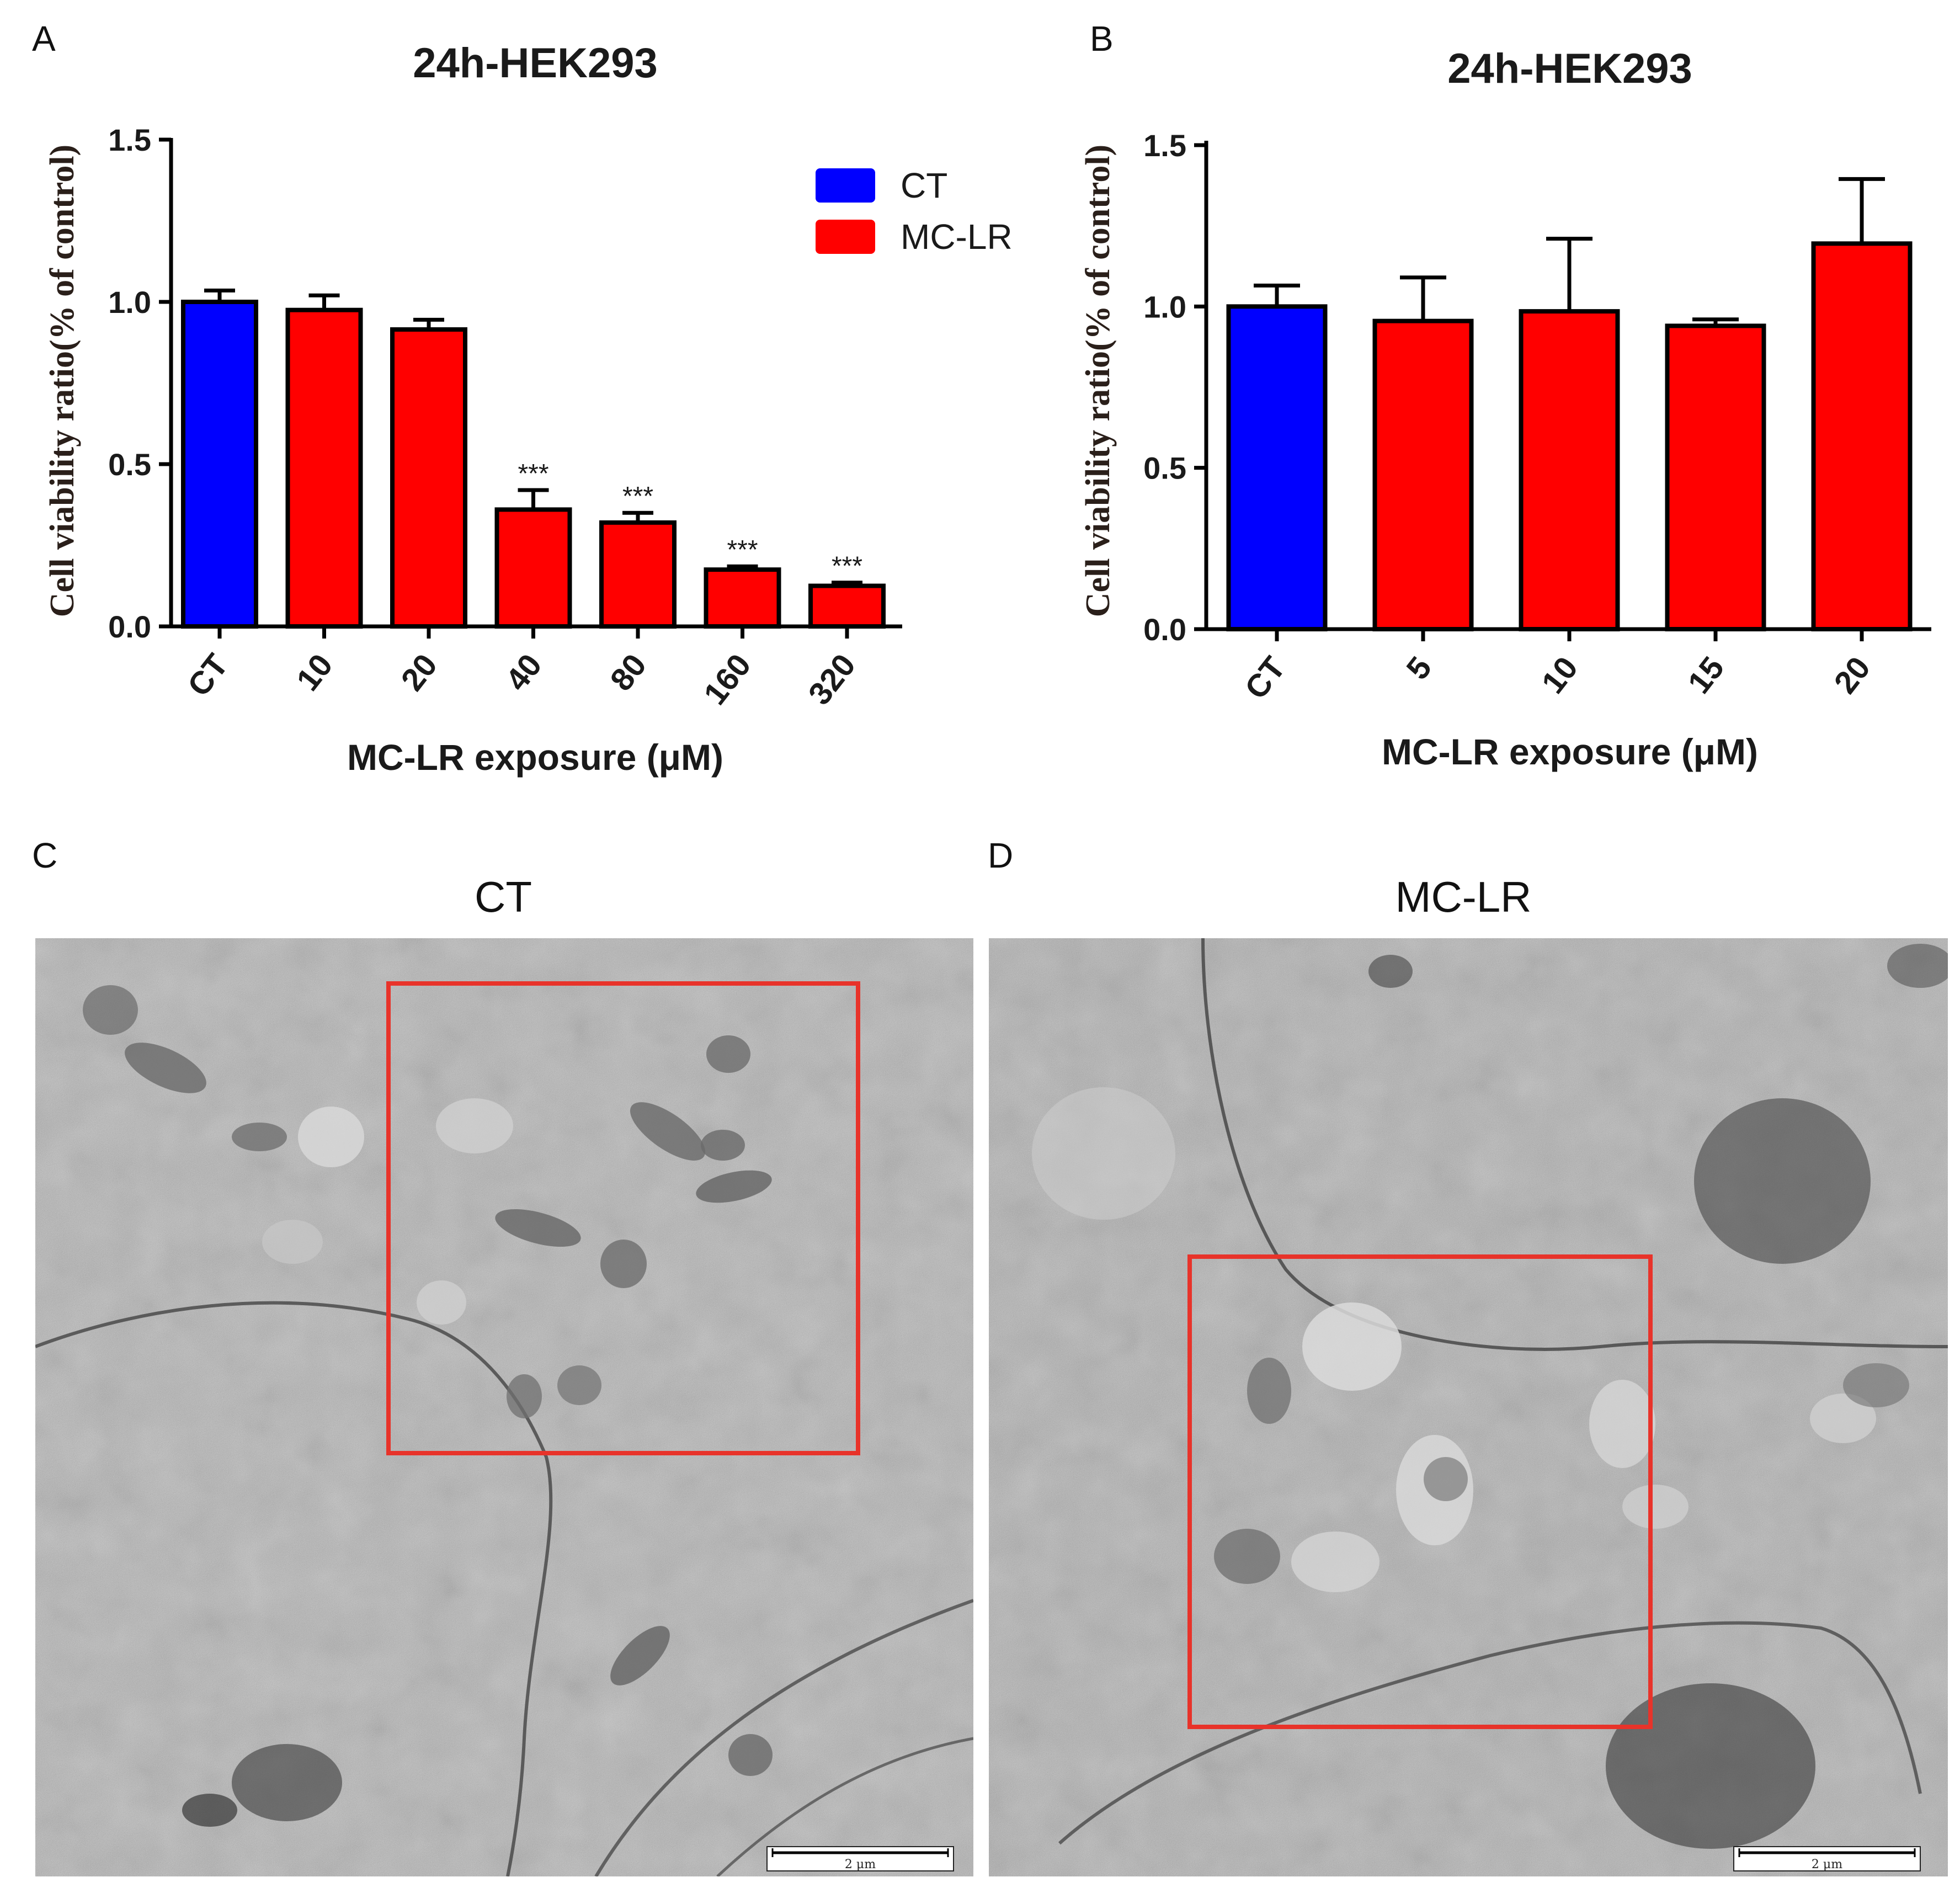  I want to click on panel-letter-b: B, so click(1102, 39).